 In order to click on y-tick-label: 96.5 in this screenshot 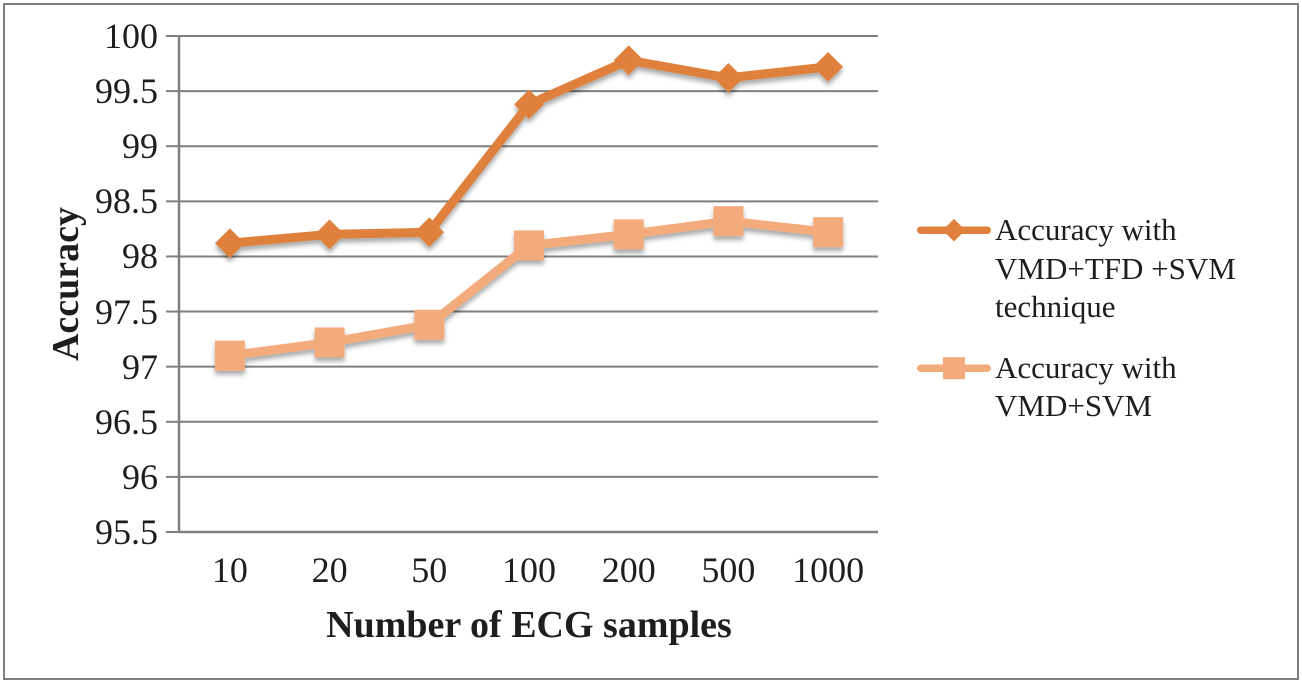, I will do `click(126, 421)`.